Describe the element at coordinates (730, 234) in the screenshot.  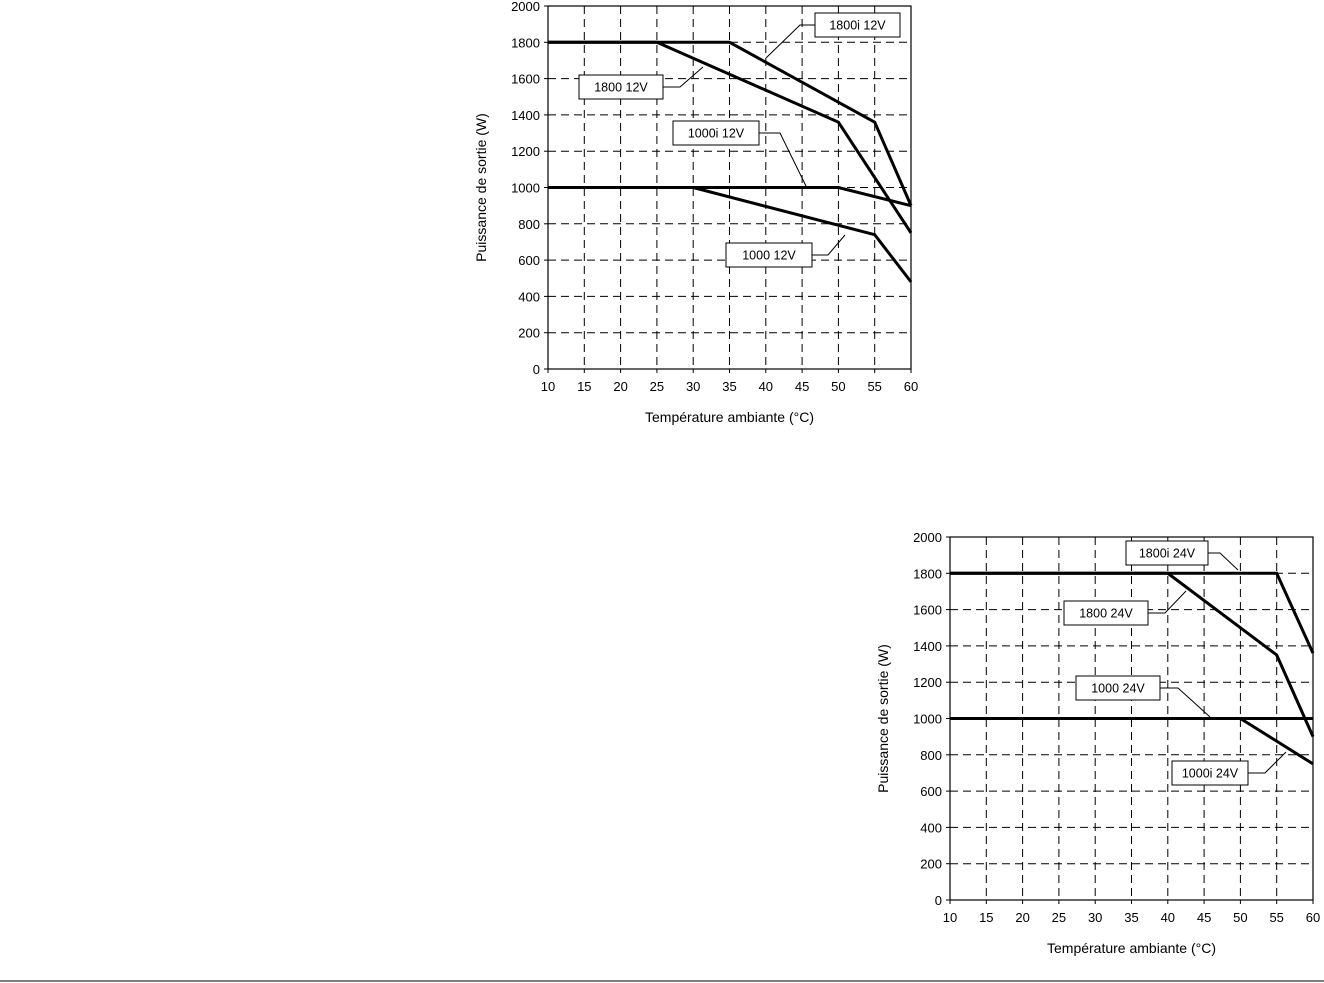
I see `series-line-1000-12v` at that location.